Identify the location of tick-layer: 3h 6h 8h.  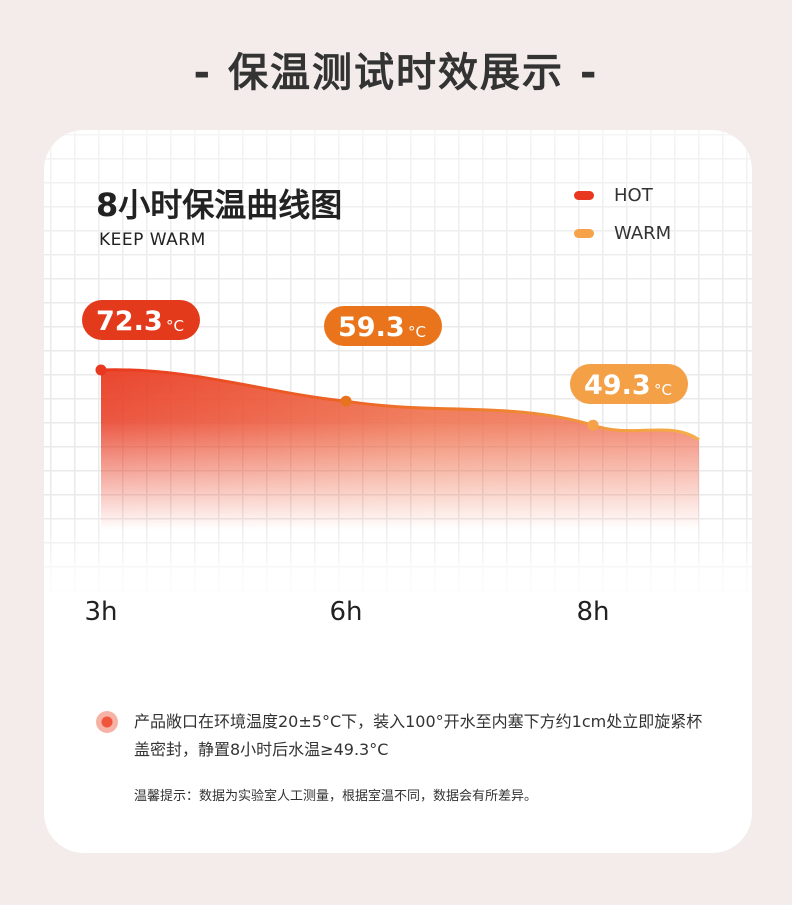
(346, 612).